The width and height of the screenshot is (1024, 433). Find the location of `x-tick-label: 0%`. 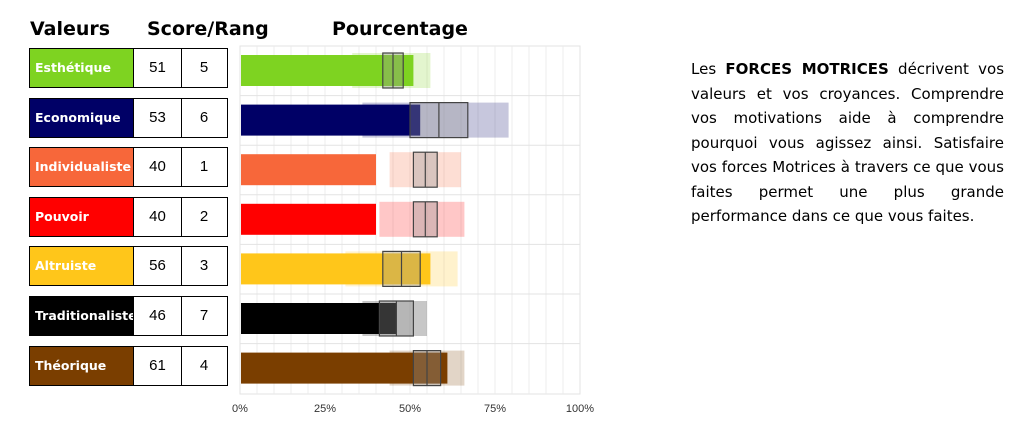

x-tick-label: 0% is located at coordinates (240, 409).